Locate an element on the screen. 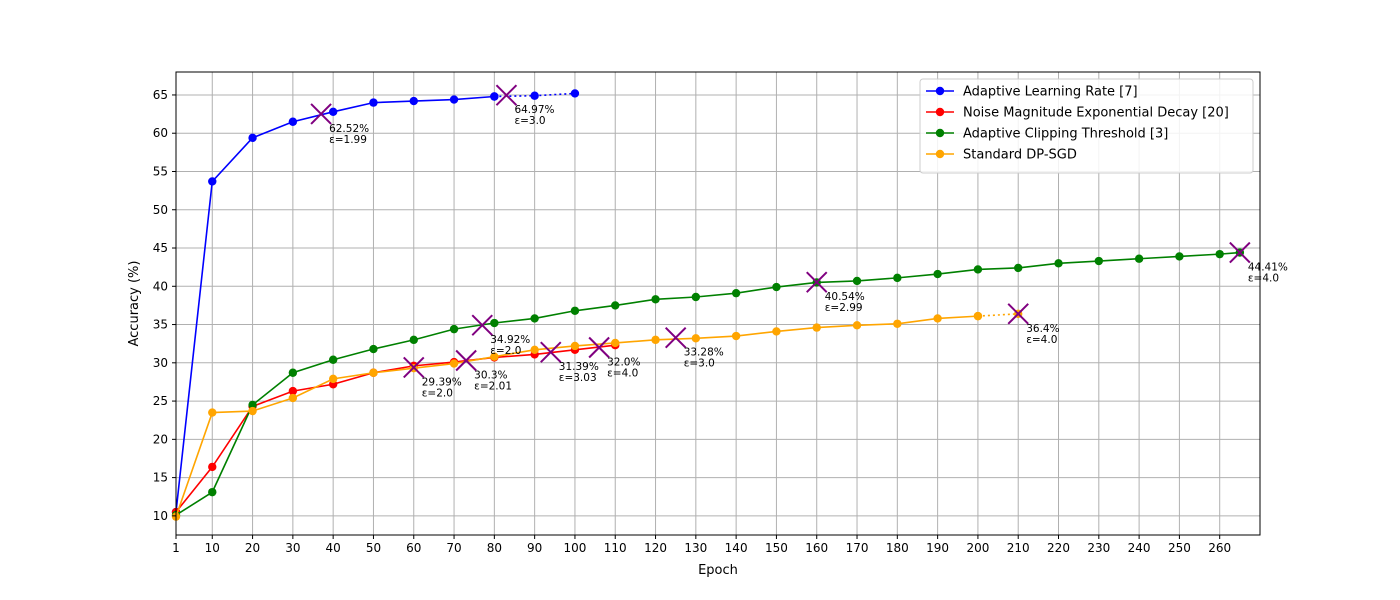  x-tick-label: 30 is located at coordinates (292, 548).